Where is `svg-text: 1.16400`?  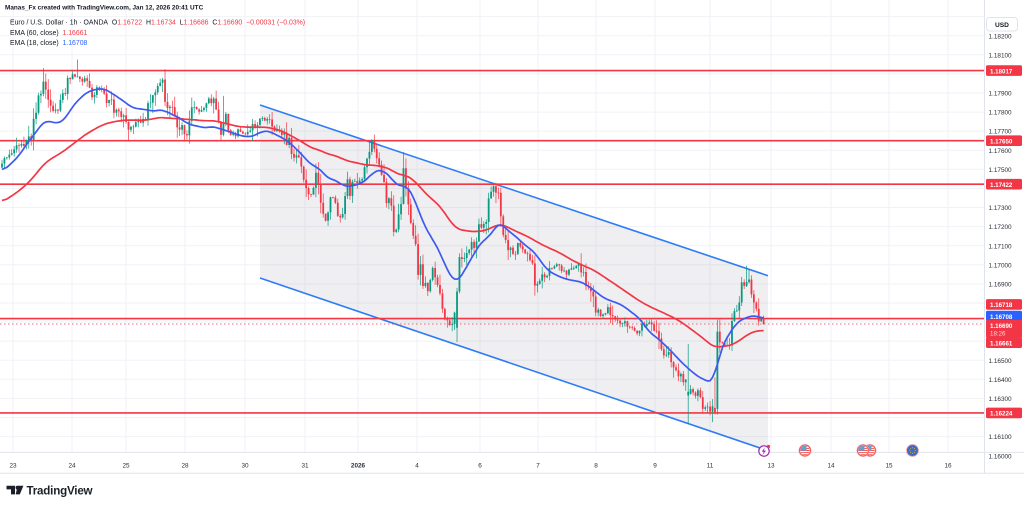 svg-text: 1.16400 is located at coordinates (1001, 380).